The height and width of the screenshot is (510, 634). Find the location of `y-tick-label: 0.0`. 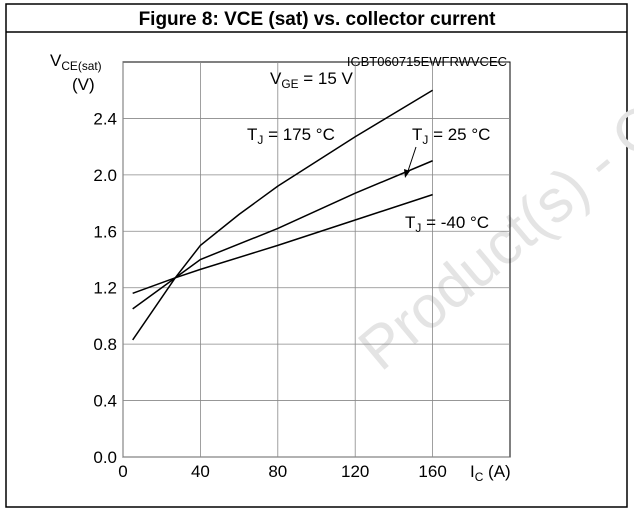

y-tick-label: 0.0 is located at coordinates (105, 457).